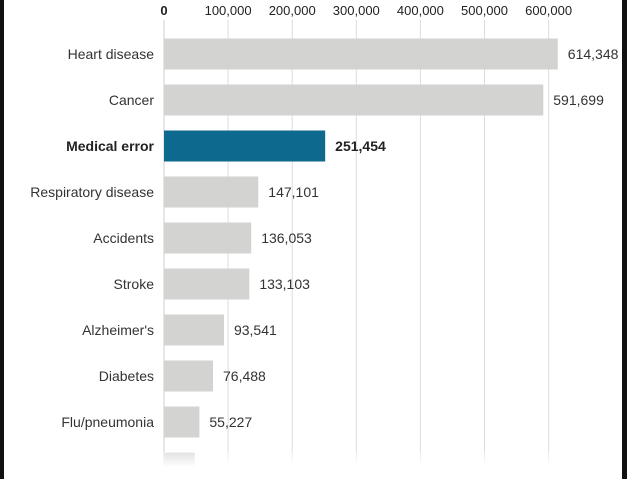  I want to click on x-tick-label: 200,000, so click(292, 10).